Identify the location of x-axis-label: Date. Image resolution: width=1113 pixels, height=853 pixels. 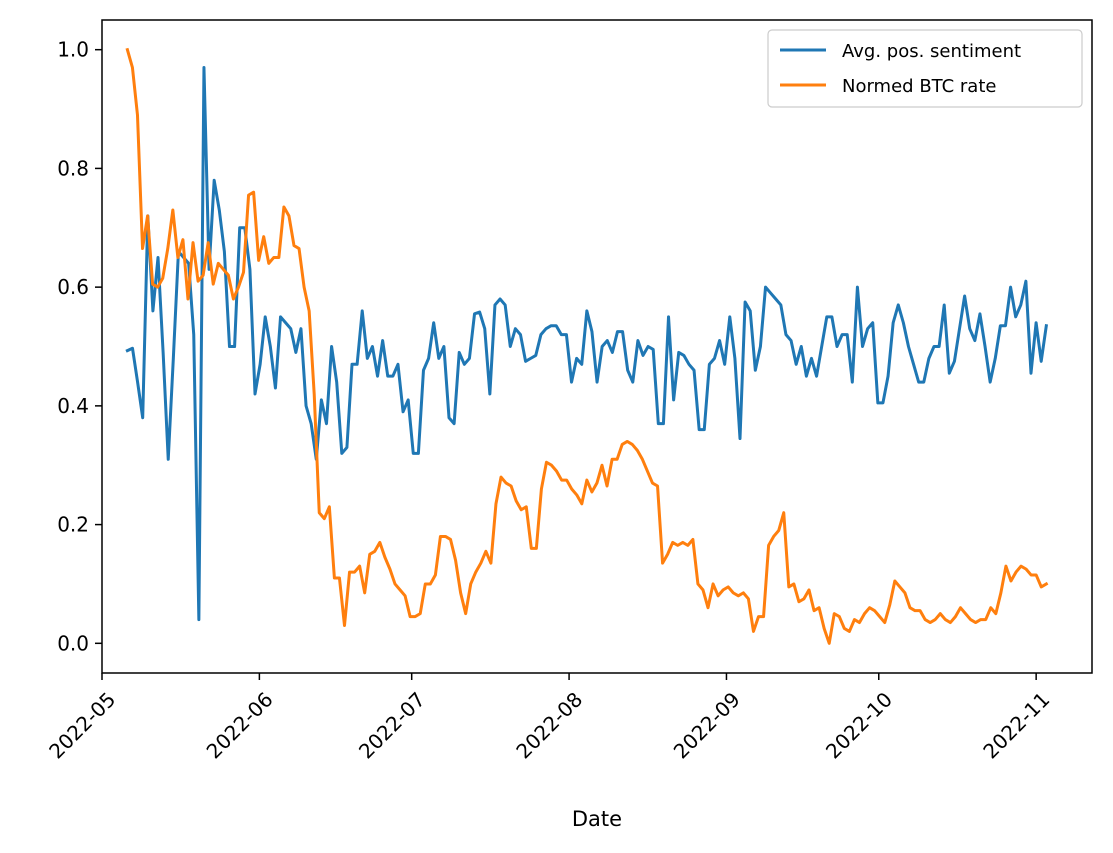
(597, 819).